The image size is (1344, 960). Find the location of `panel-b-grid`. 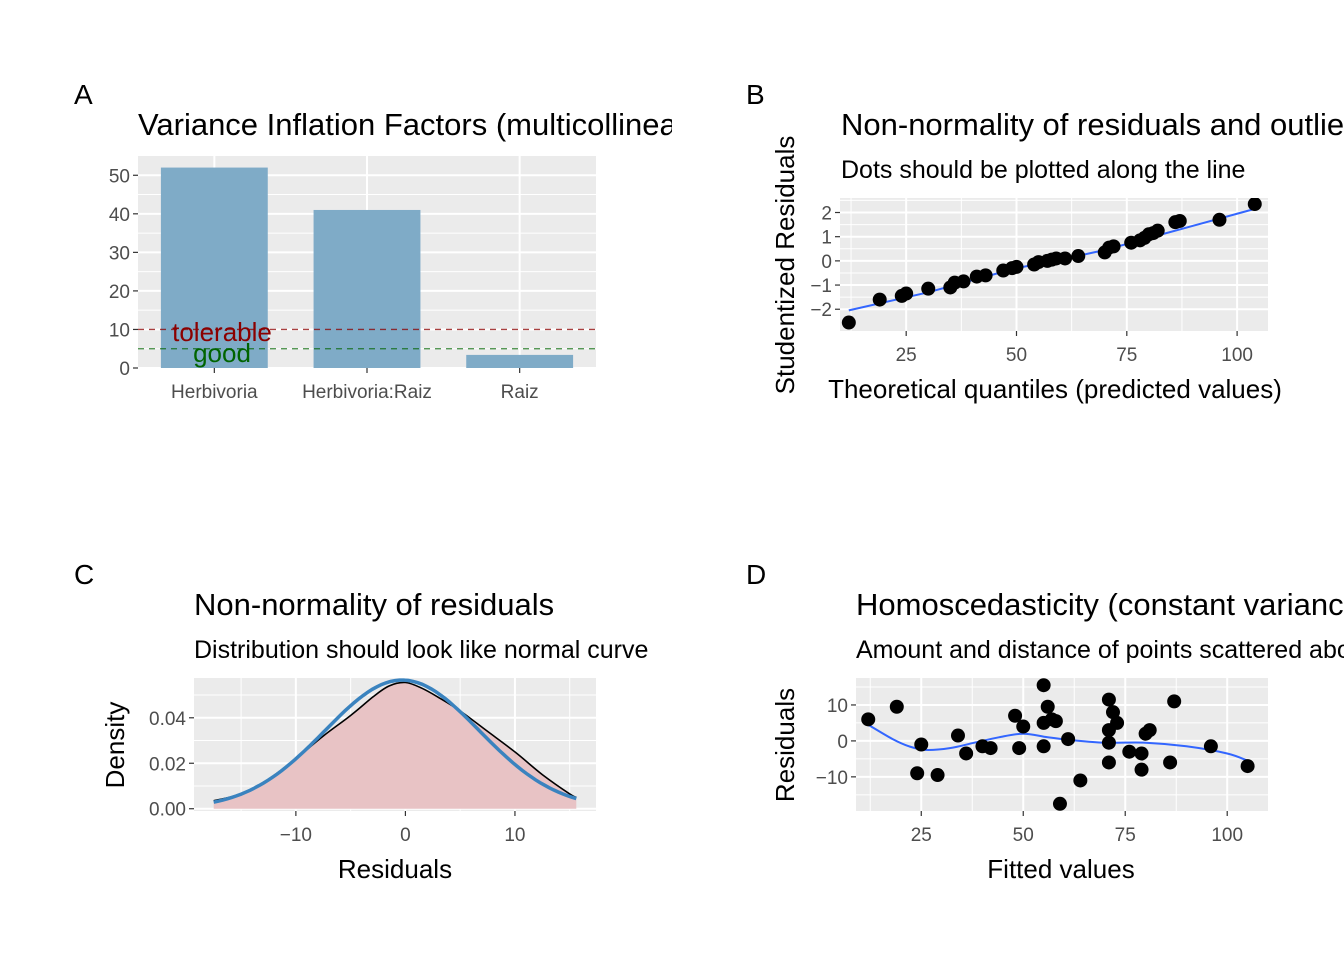

panel-b-grid is located at coordinates (1054, 264).